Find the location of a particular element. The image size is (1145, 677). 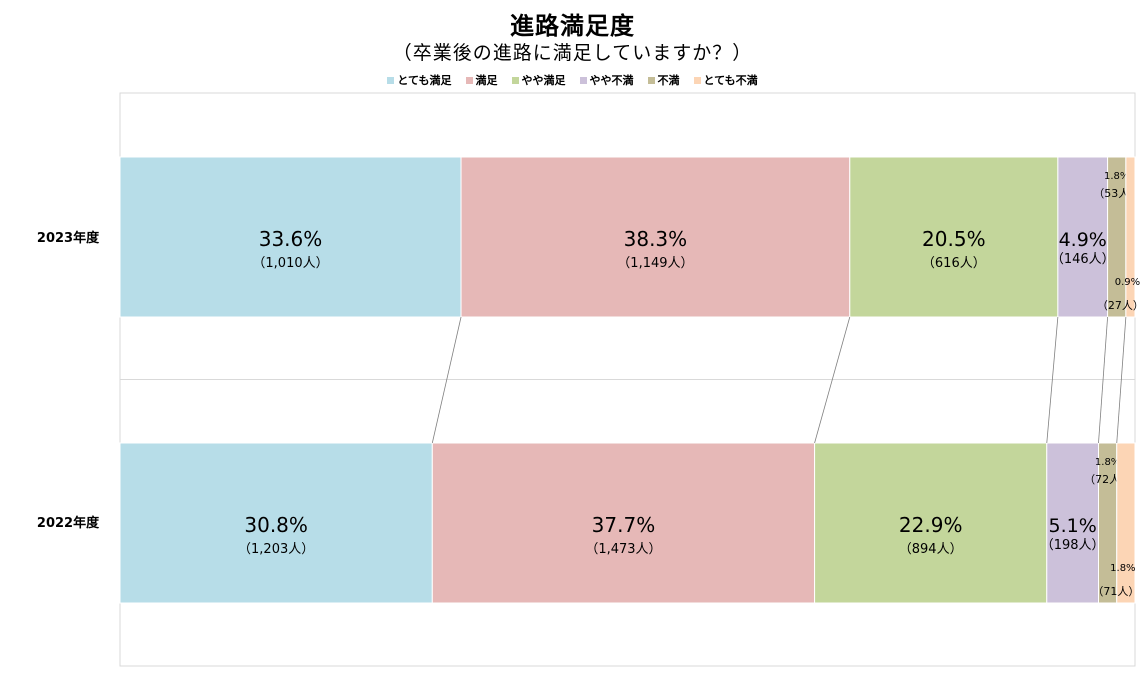

count-label: （616人） is located at coordinates (954, 263).